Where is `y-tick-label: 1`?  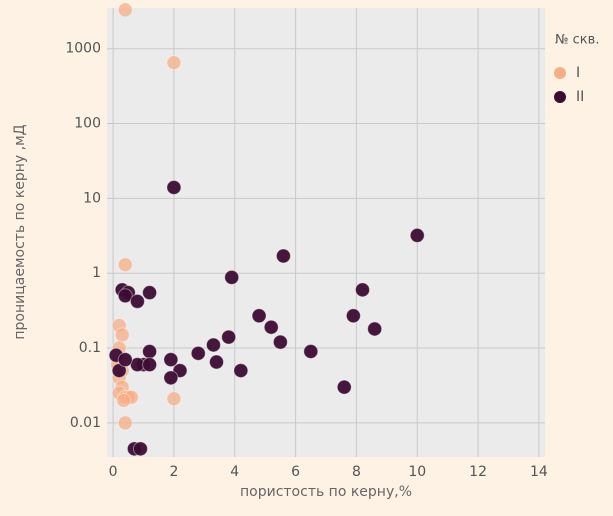 y-tick-label: 1 is located at coordinates (96, 273).